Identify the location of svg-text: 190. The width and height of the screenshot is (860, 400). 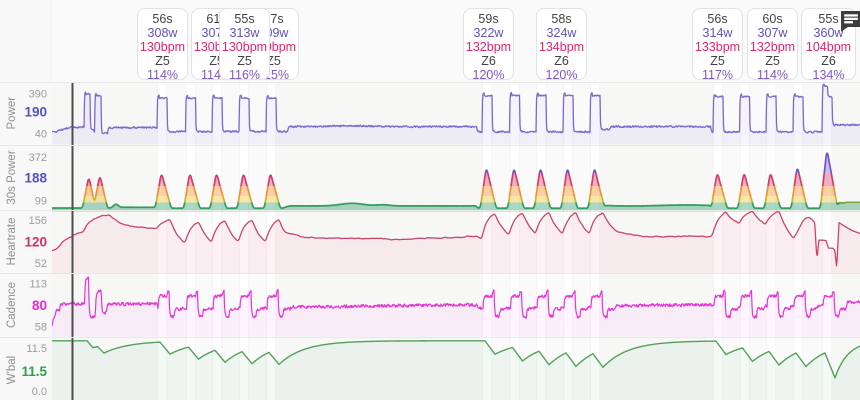
(35, 112).